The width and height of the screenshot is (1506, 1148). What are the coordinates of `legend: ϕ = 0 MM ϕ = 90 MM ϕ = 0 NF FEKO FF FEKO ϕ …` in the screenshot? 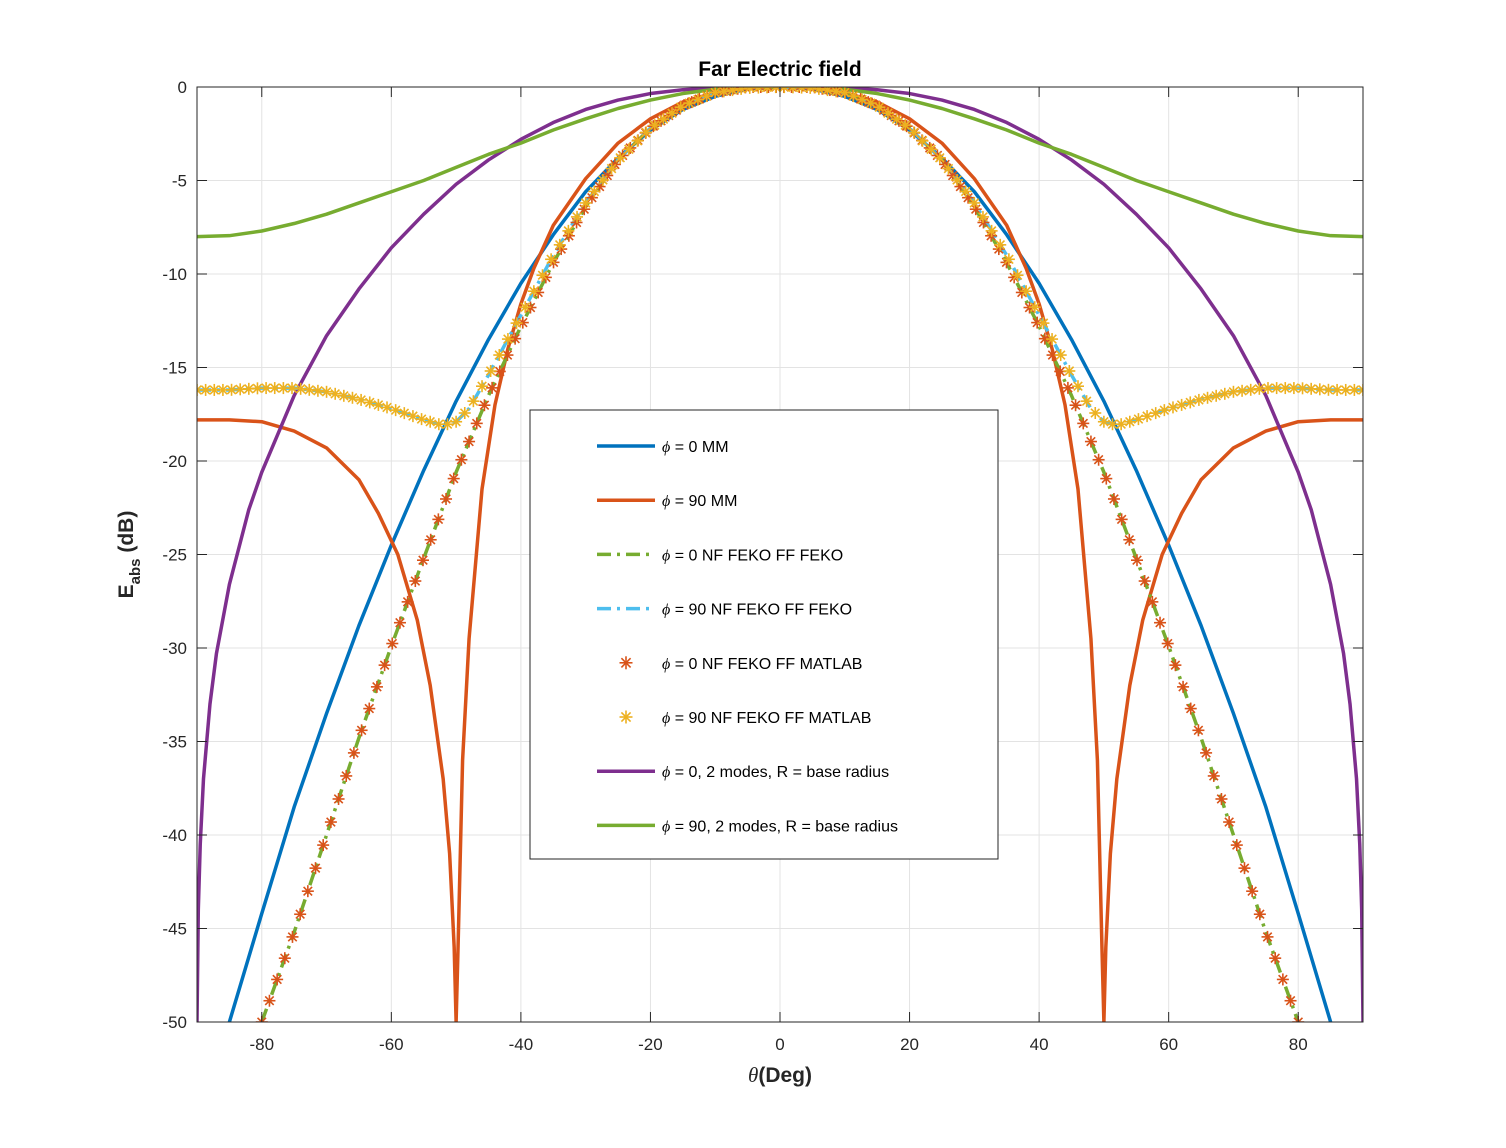 It's located at (764, 634).